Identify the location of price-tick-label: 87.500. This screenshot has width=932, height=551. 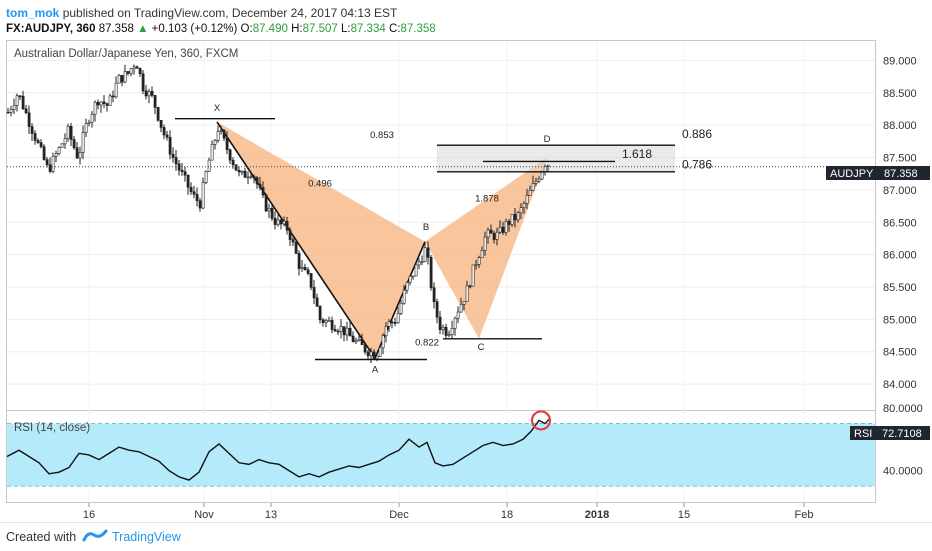
(900, 159).